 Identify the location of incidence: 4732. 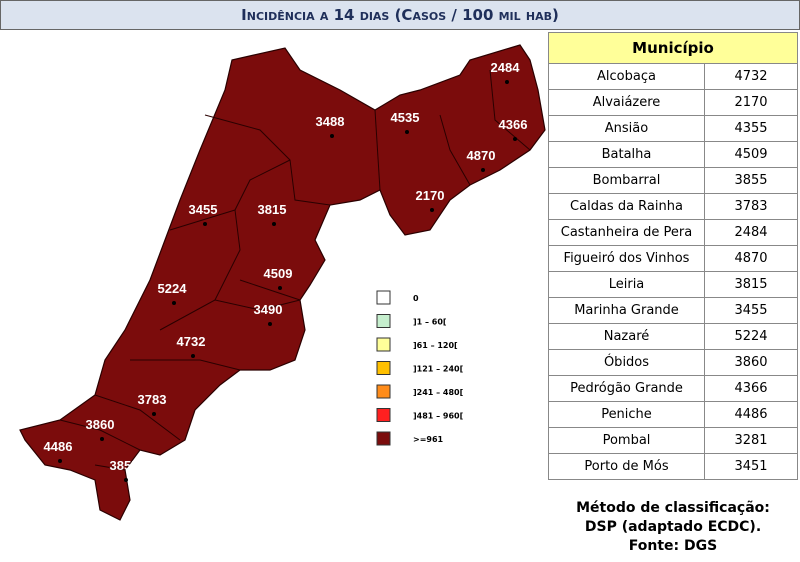
(751, 76).